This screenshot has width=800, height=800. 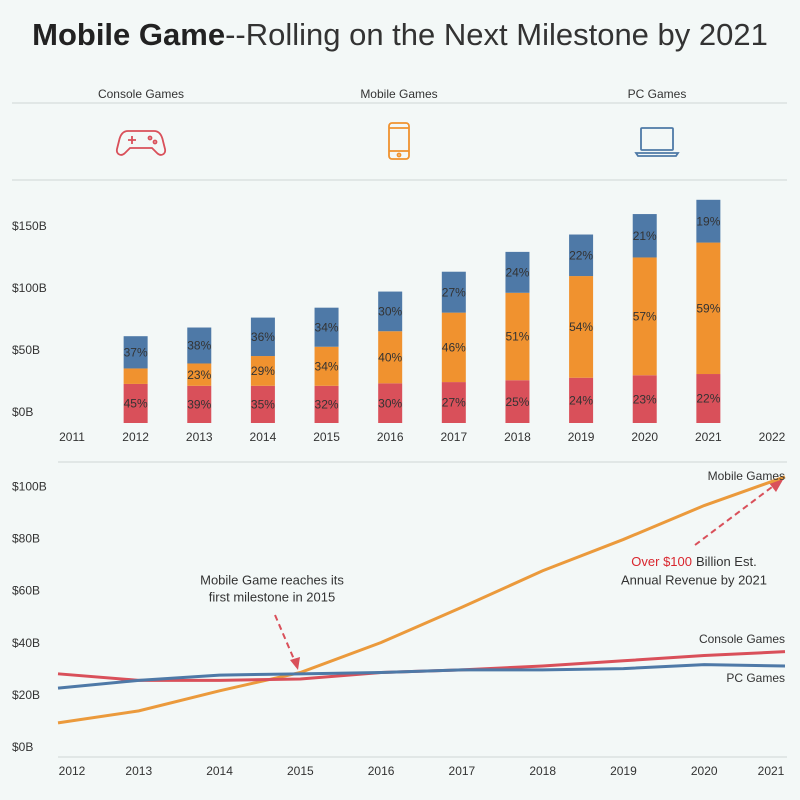 I want to click on value-label: 32%, so click(x=327, y=405).